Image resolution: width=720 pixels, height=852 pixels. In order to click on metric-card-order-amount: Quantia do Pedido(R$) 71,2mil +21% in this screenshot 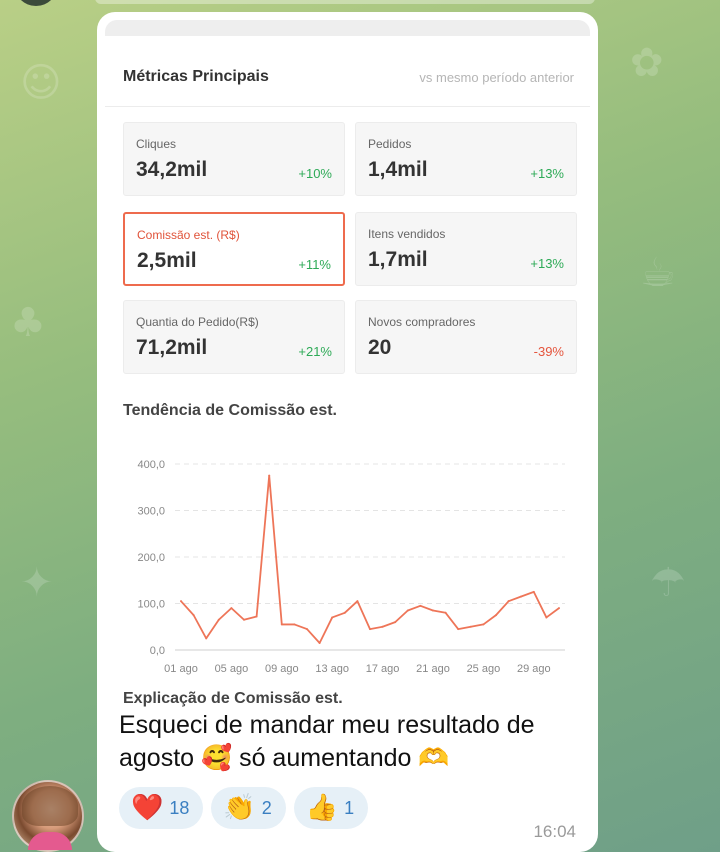, I will do `click(234, 337)`.